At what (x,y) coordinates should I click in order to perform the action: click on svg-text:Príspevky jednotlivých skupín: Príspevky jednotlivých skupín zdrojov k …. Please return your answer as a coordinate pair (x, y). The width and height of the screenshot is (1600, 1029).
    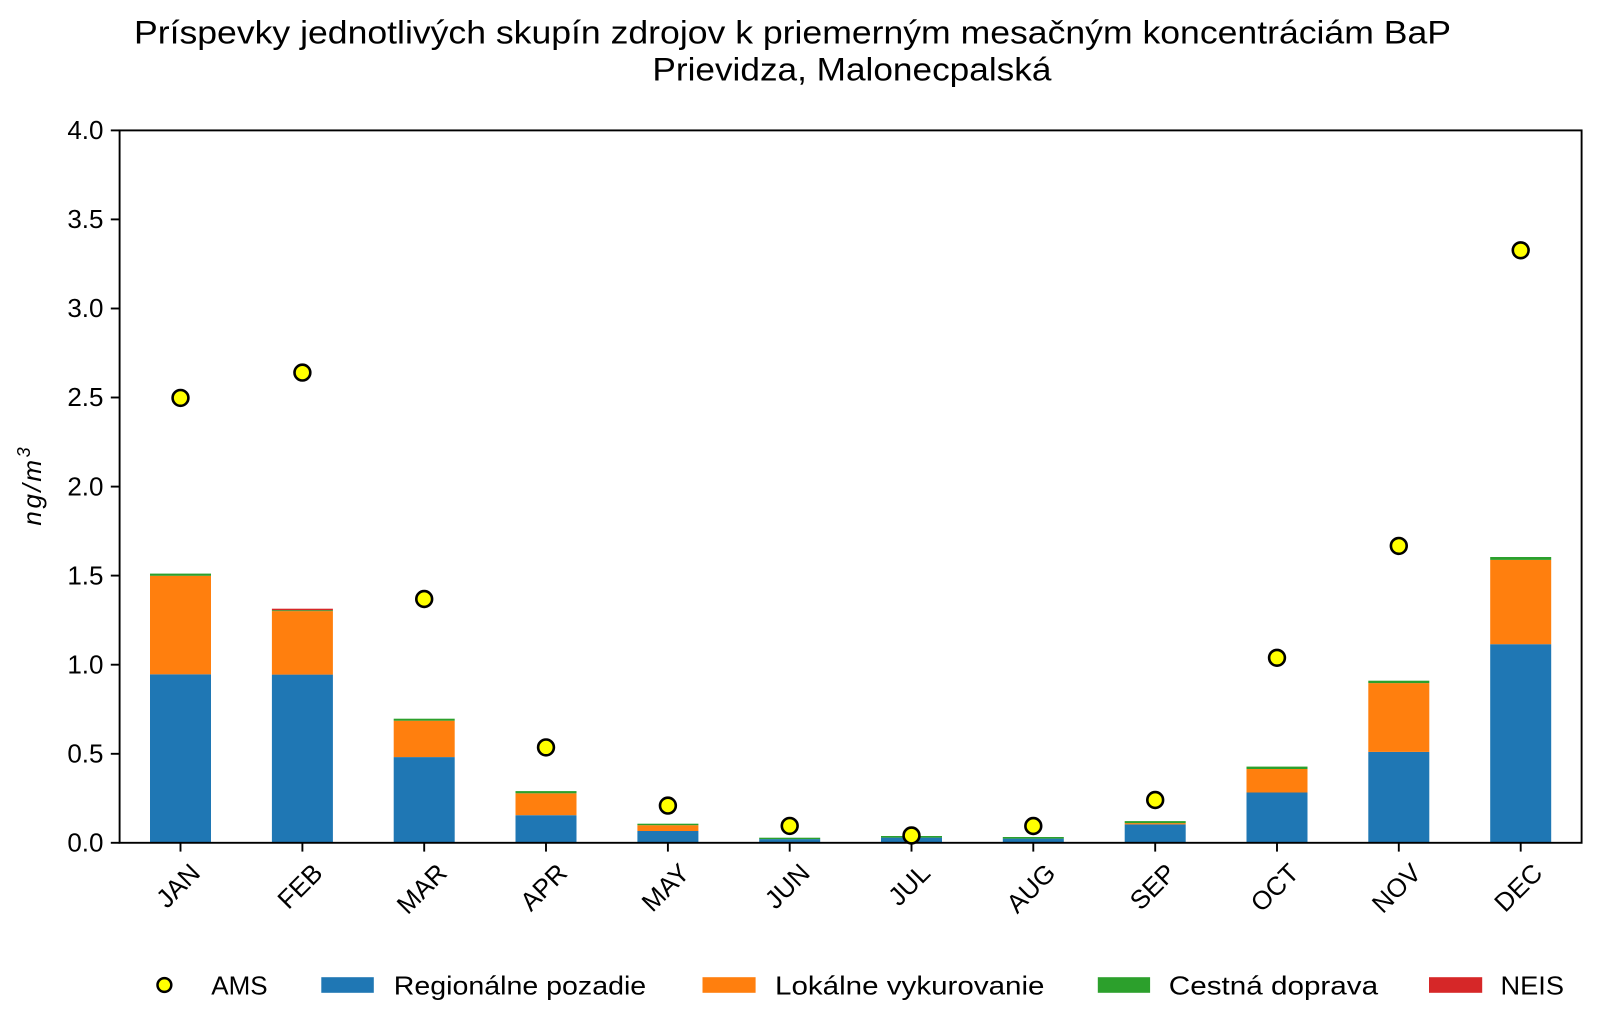
    Looking at the image, I should click on (792, 32).